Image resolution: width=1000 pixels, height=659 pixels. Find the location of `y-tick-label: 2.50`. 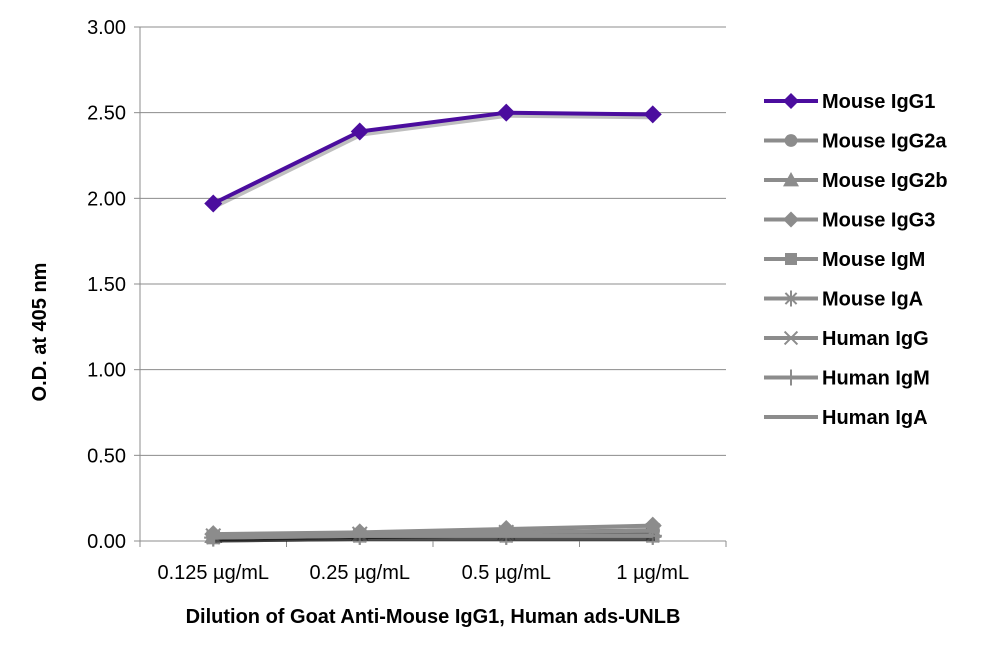

y-tick-label: 2.50 is located at coordinates (106, 114).